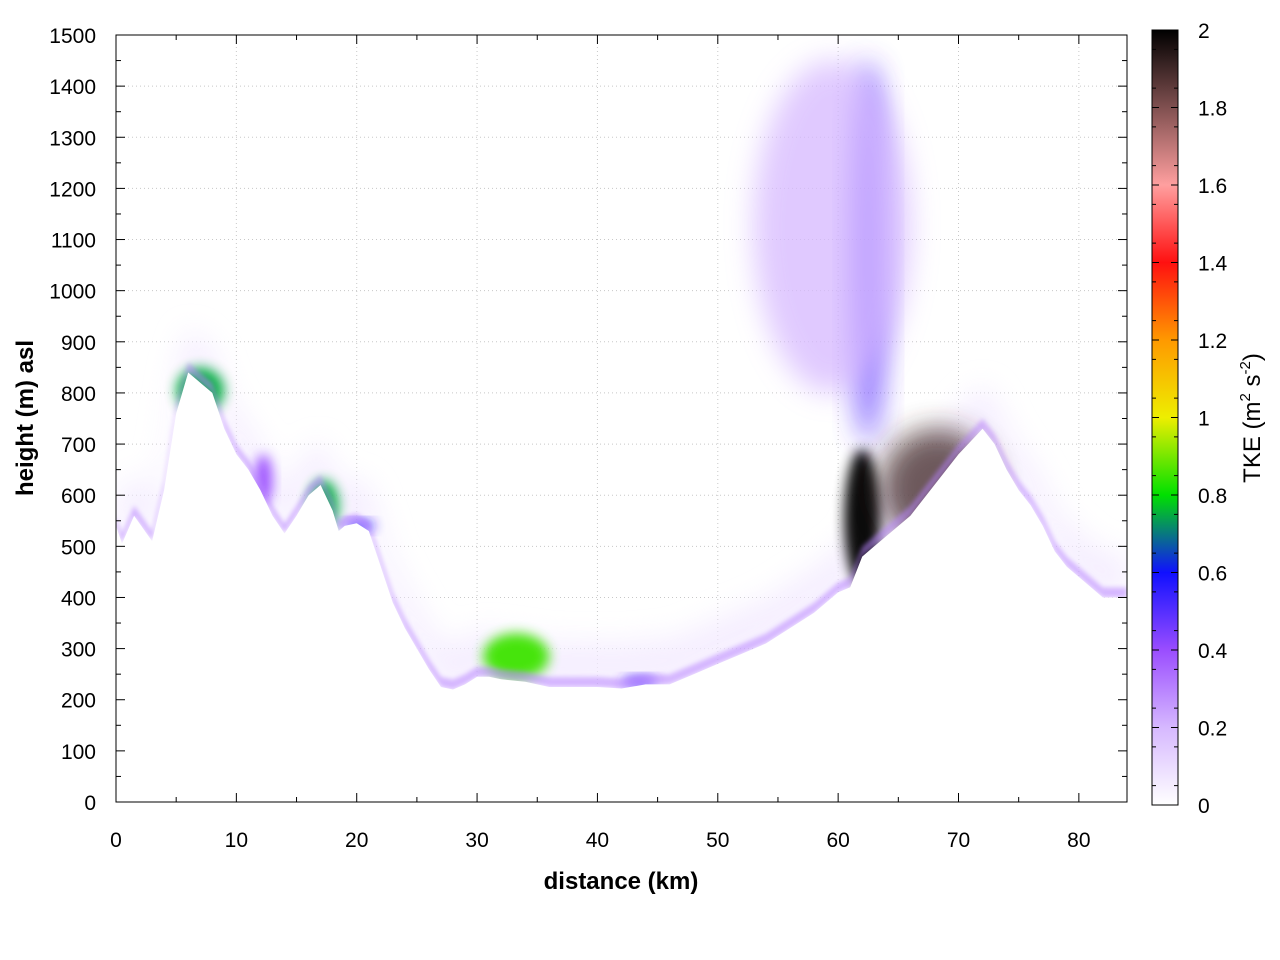 This screenshot has width=1280, height=960. What do you see at coordinates (90, 803) in the screenshot?
I see `y-tick-label: 0` at bounding box center [90, 803].